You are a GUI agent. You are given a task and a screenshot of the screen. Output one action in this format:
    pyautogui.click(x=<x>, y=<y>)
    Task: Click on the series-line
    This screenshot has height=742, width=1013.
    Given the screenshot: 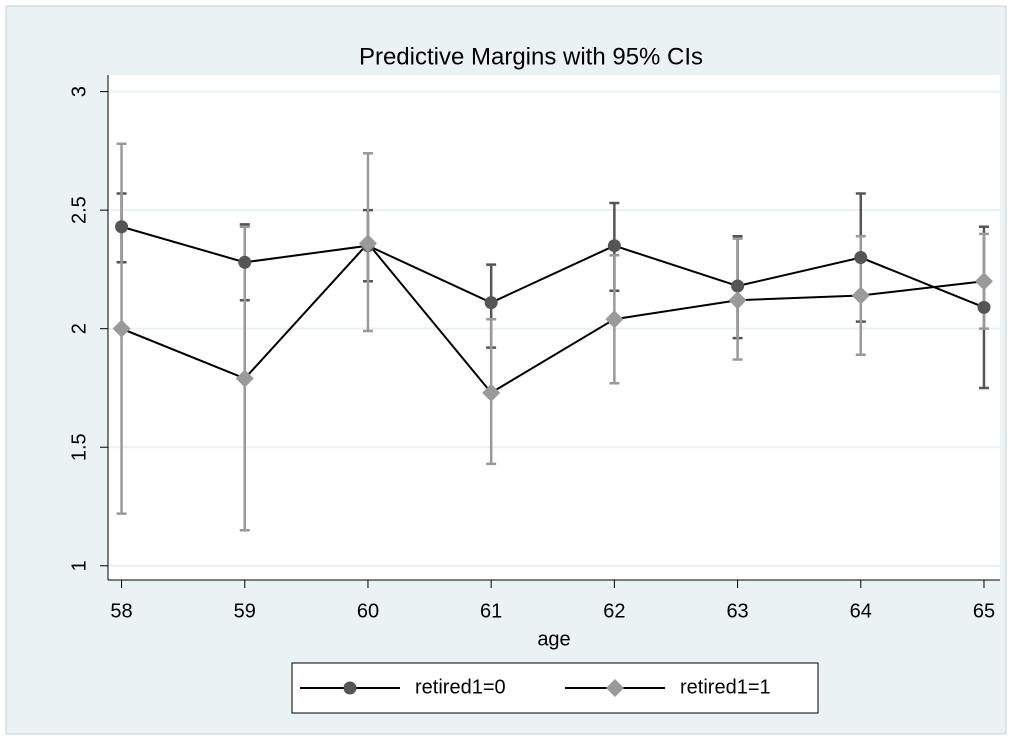 What is the action you would take?
    pyautogui.click(x=553, y=267)
    